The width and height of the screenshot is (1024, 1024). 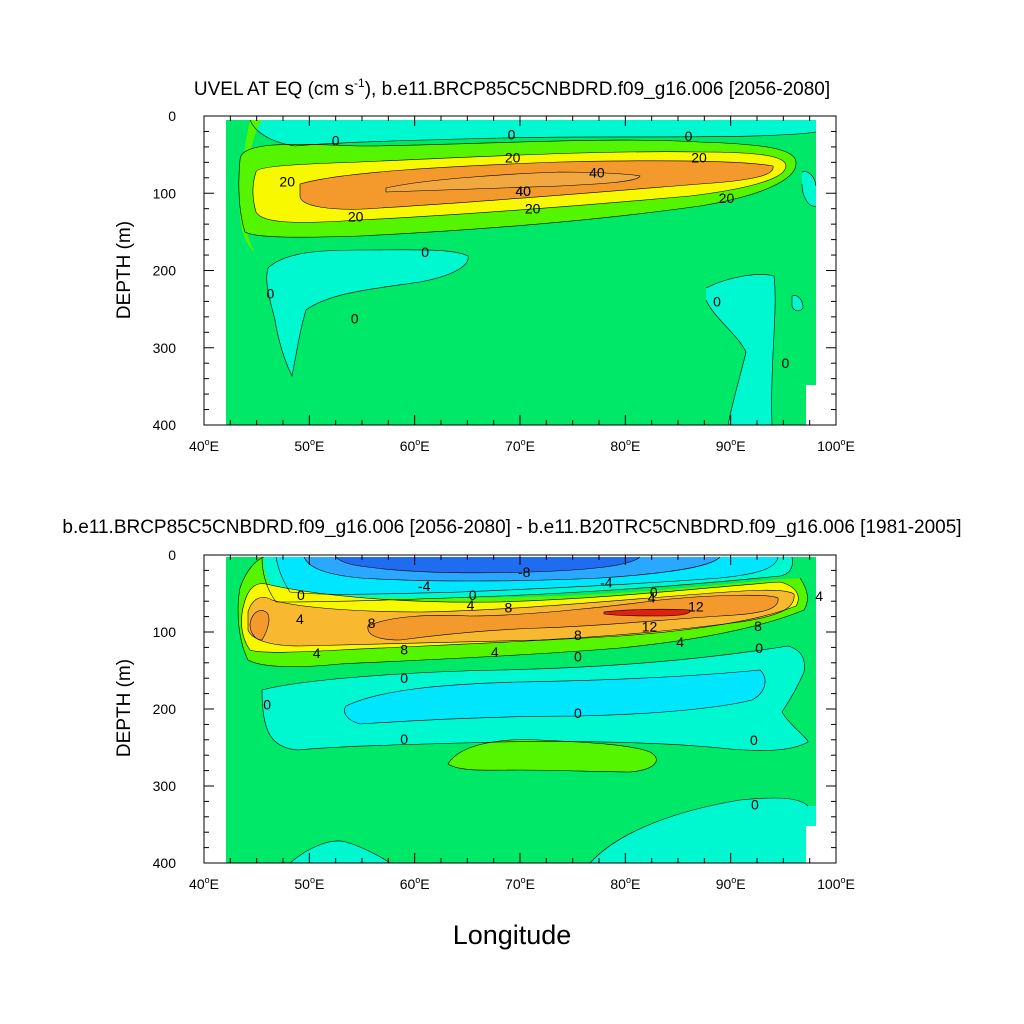 What do you see at coordinates (647, 612) in the screenshot?
I see `bottom-core-pos20` at bounding box center [647, 612].